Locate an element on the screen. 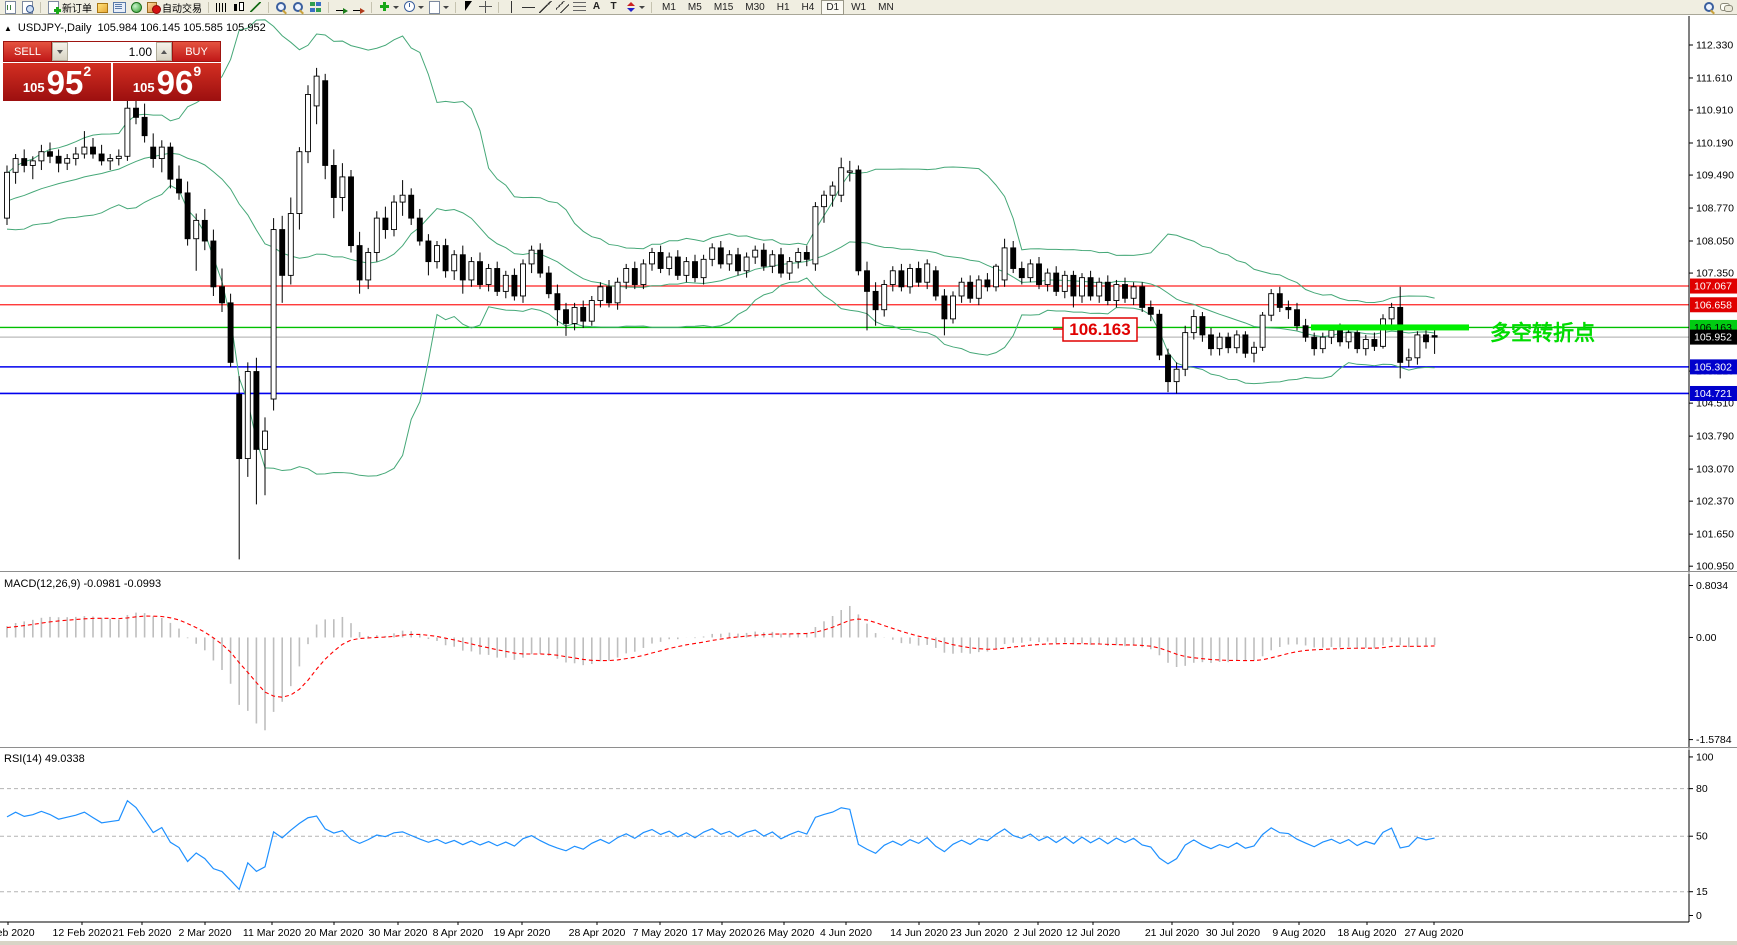 This screenshot has width=1737, height=945. svg-text: 100 is located at coordinates (1705, 757).